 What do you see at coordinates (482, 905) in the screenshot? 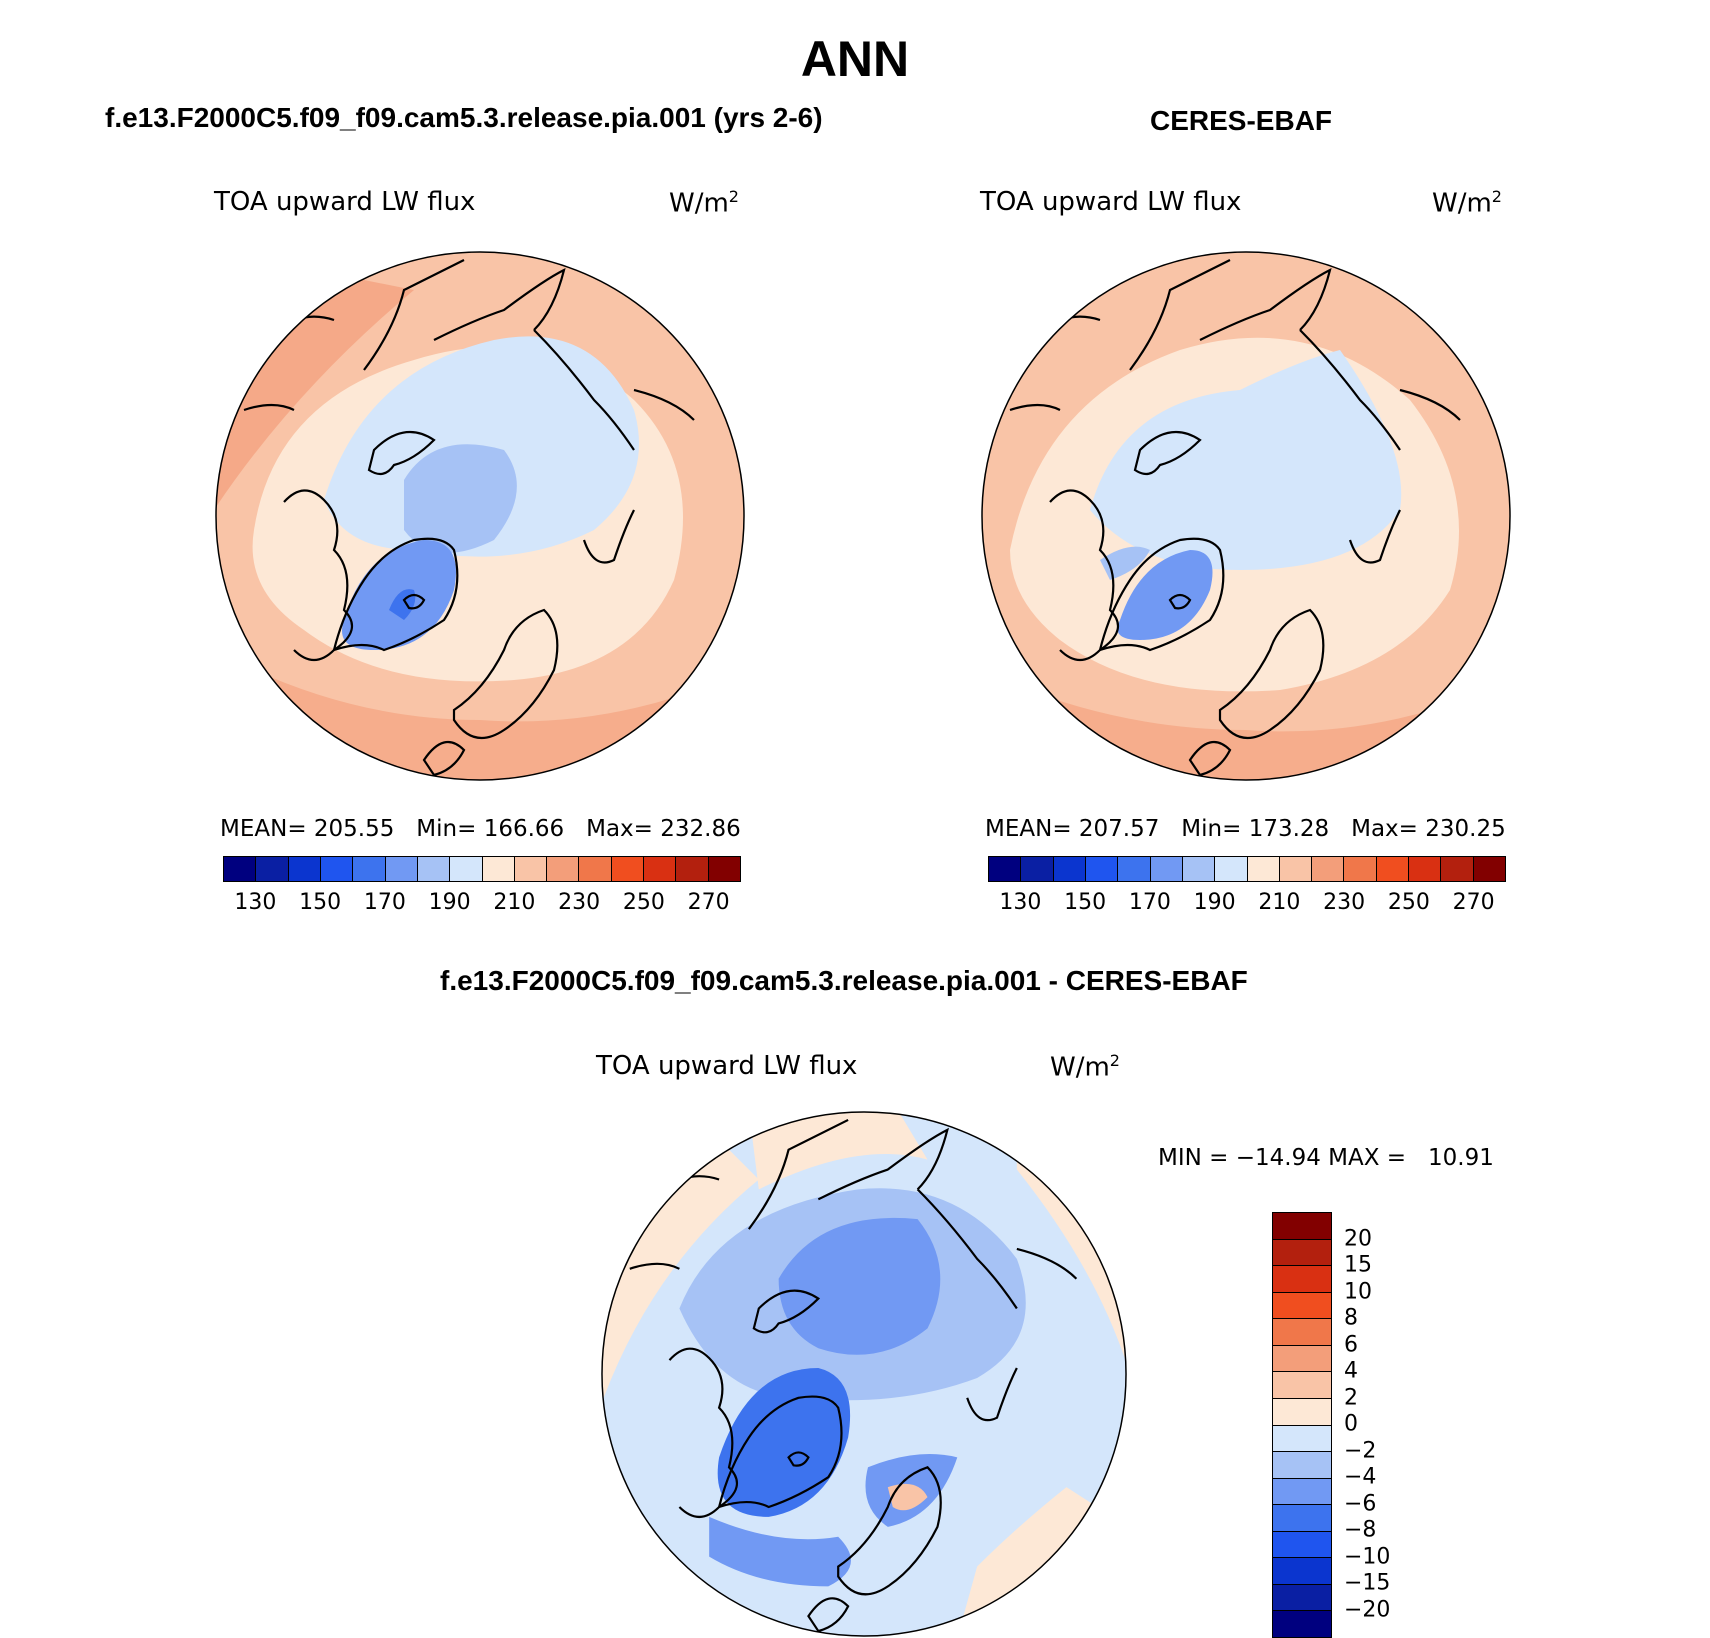
I see `panel-1-colorbar-labels: 130 150 170 190 210 230 250 270` at bounding box center [482, 905].